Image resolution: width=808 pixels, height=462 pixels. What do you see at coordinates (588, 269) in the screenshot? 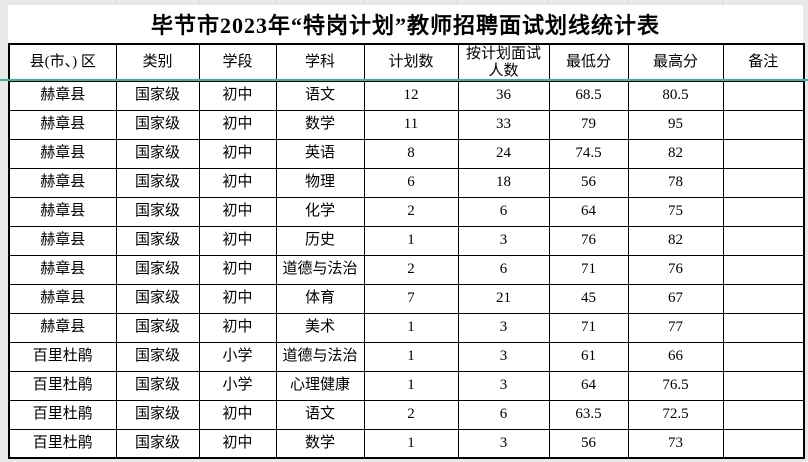
I see `table-cell: 71` at bounding box center [588, 269].